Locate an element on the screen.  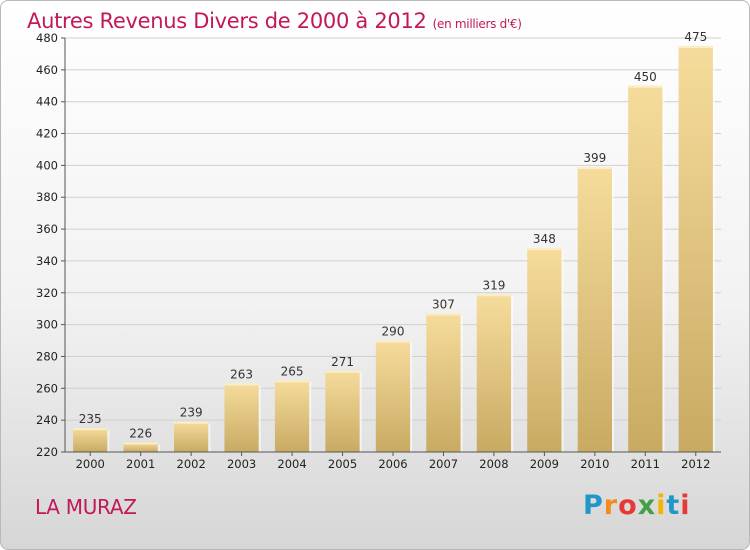
y-tick-label: 420 is located at coordinates (47, 134).